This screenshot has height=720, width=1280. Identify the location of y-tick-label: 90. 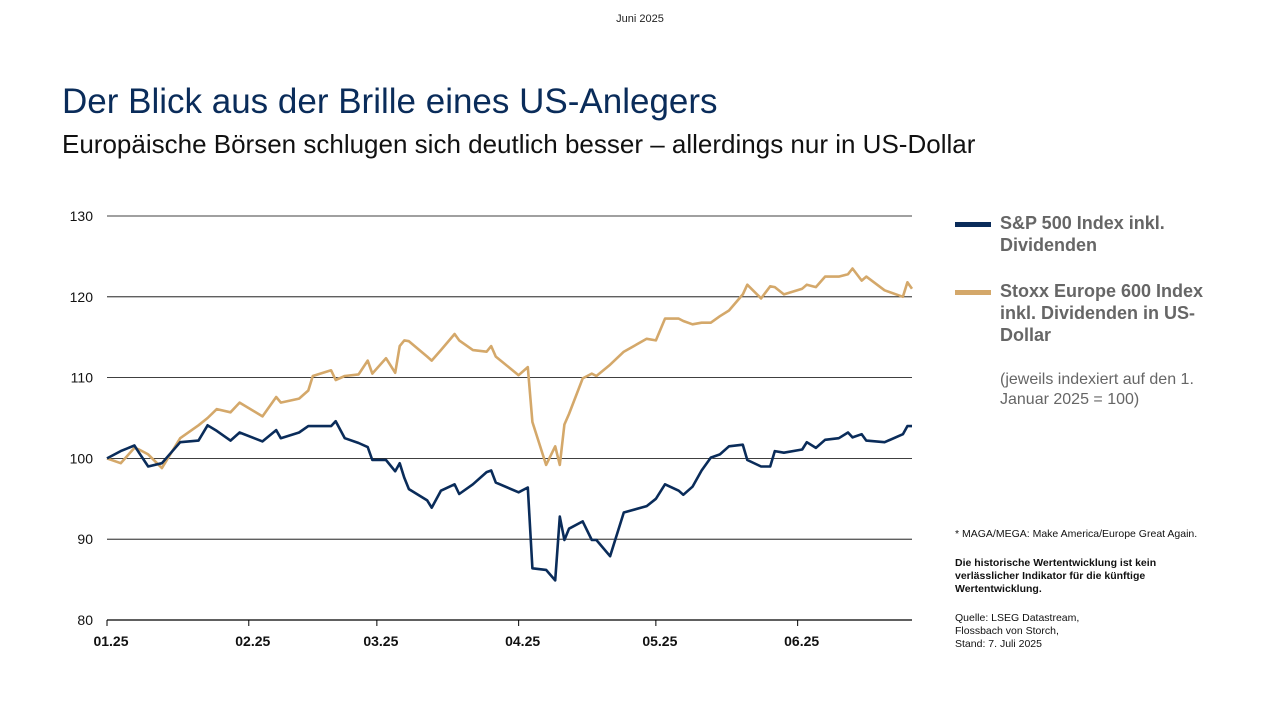
(85, 539).